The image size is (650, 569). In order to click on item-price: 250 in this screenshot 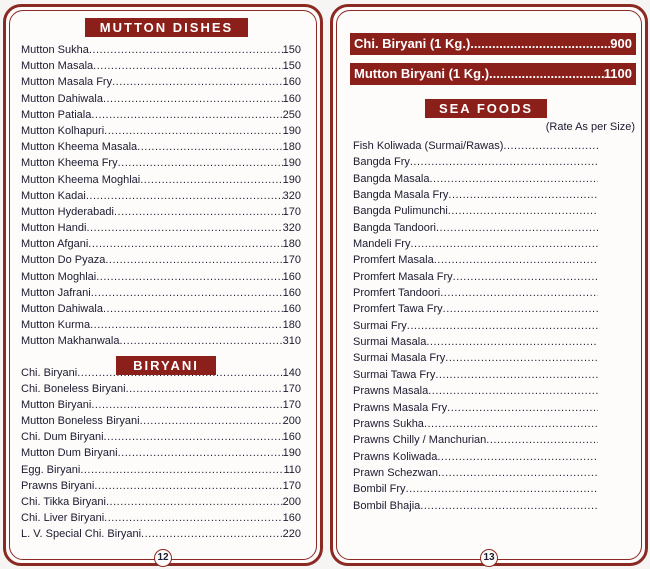, I will do `click(291, 114)`.